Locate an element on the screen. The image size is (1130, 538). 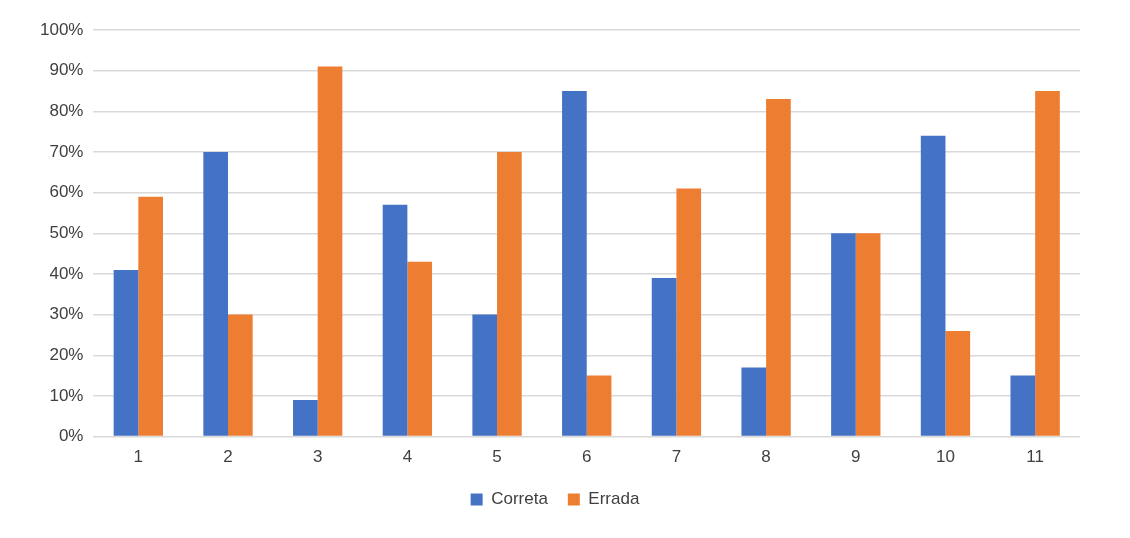
y-tick-label: 0% is located at coordinates (71, 436).